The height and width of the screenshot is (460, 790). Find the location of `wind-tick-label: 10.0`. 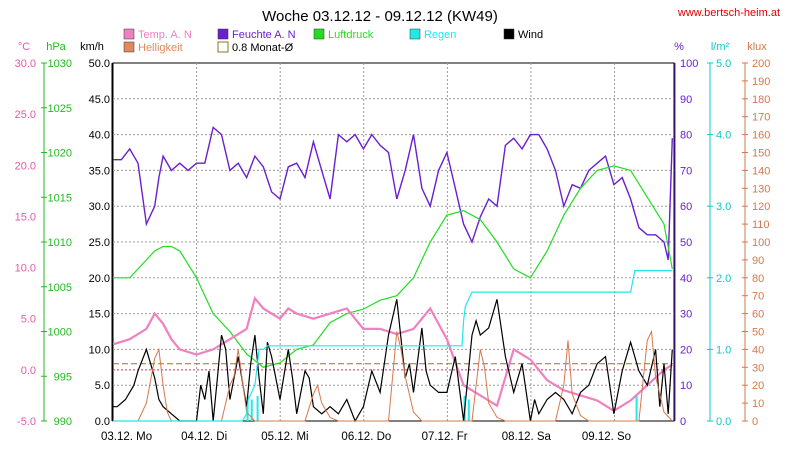

wind-tick-label: 10.0 is located at coordinates (99, 350).